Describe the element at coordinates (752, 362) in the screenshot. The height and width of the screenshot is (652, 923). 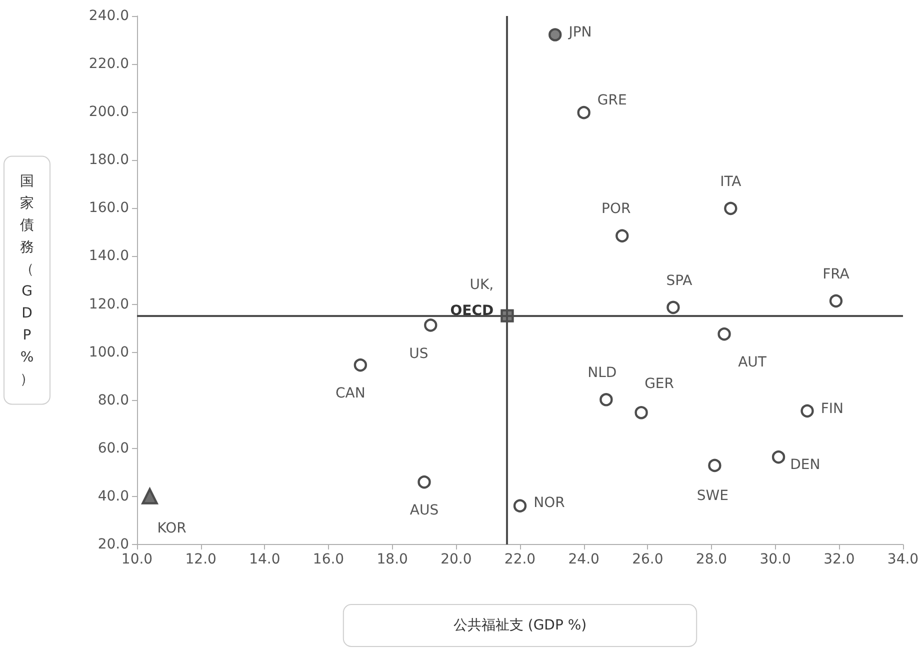
I see `series-label: AUT` at that location.